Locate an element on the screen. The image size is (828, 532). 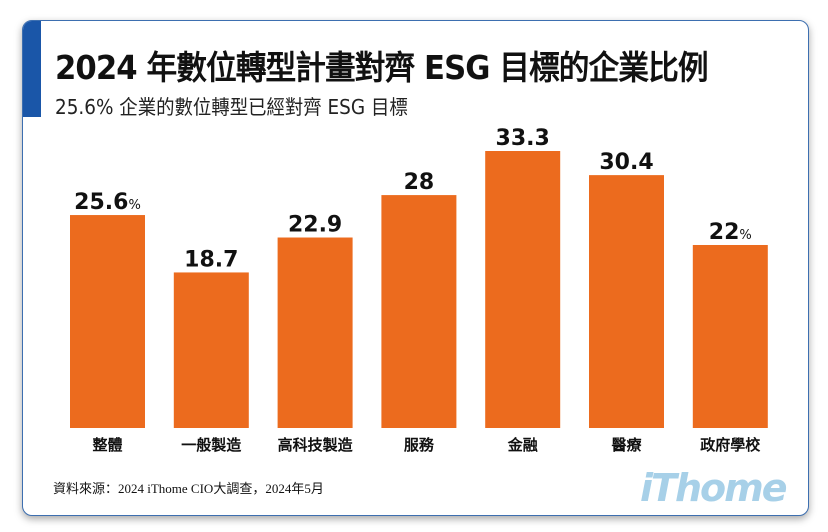
category-label: 服務 is located at coordinates (419, 445).